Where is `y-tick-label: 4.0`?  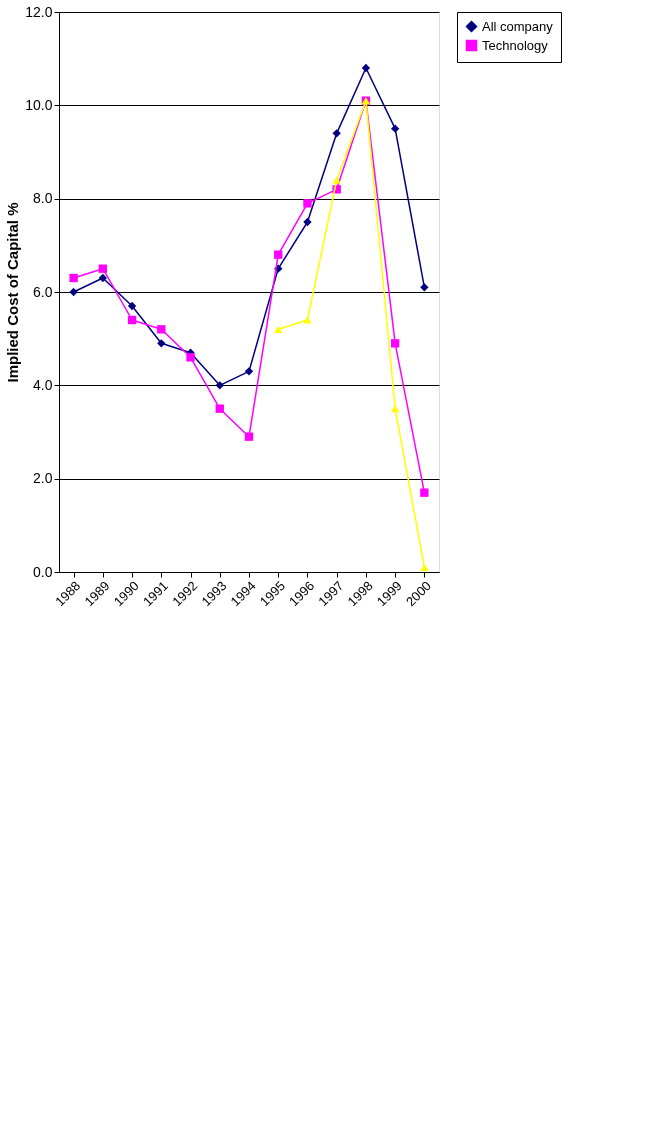 y-tick-label: 4.0 is located at coordinates (43, 384).